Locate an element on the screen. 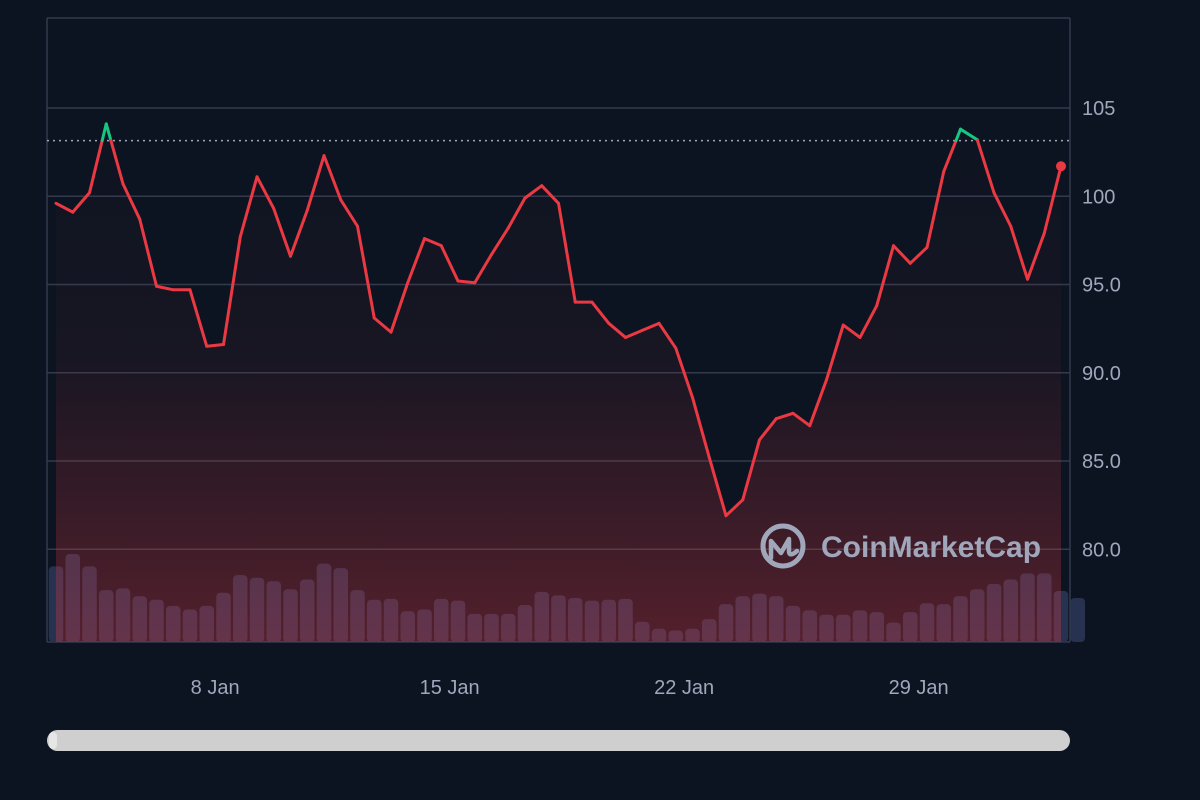  y-axis: 80.0 85.0 90.0 95.0 100 105 is located at coordinates (1101, 329).